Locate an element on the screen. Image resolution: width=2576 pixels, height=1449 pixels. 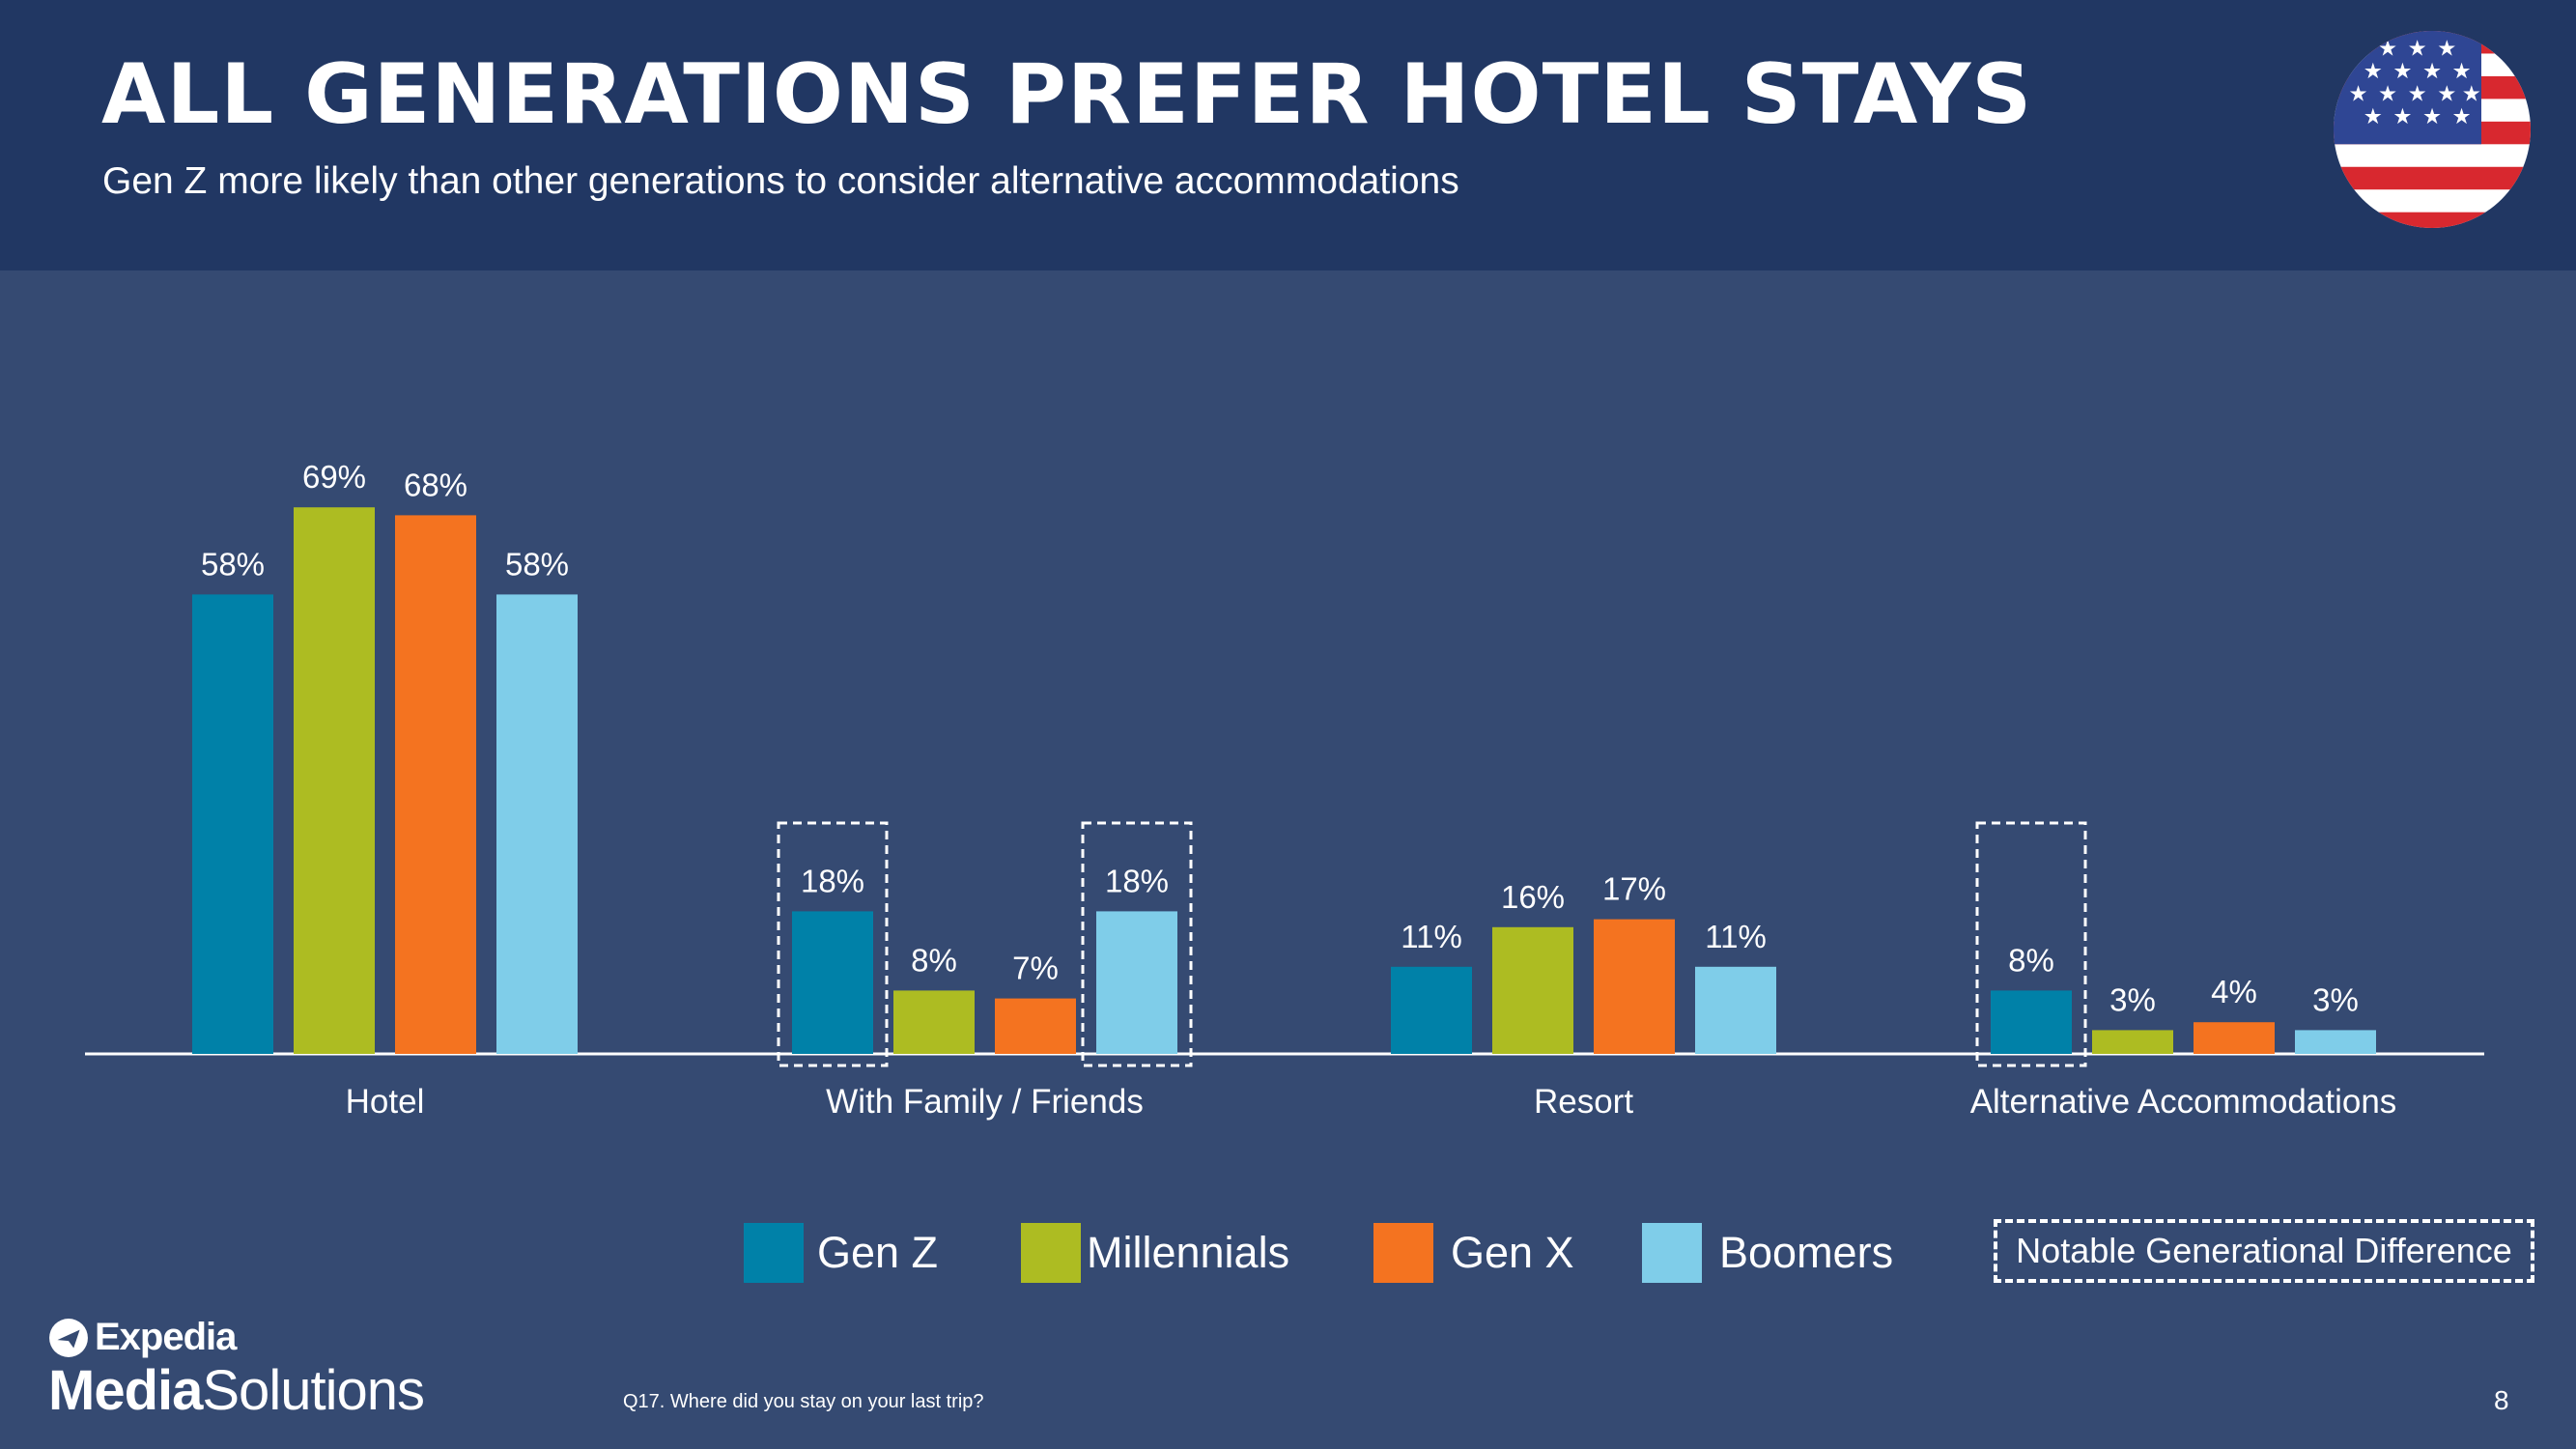
category-label-alternative-accommodations: Alternative Accommodations is located at coordinates (2183, 1102).